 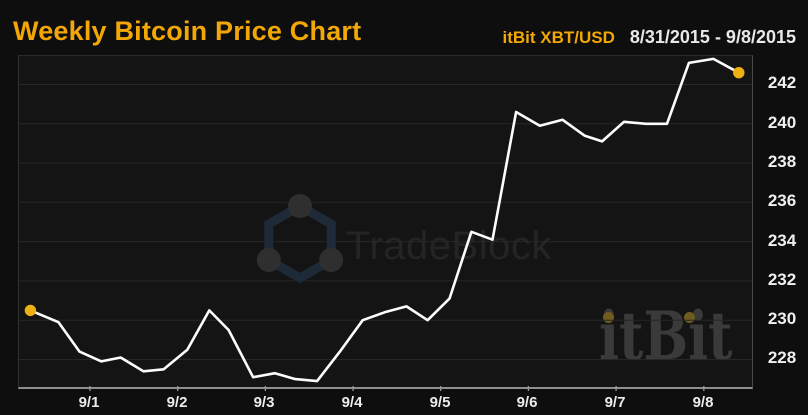 I want to click on x-axis-label: 9/3, so click(x=264, y=402).